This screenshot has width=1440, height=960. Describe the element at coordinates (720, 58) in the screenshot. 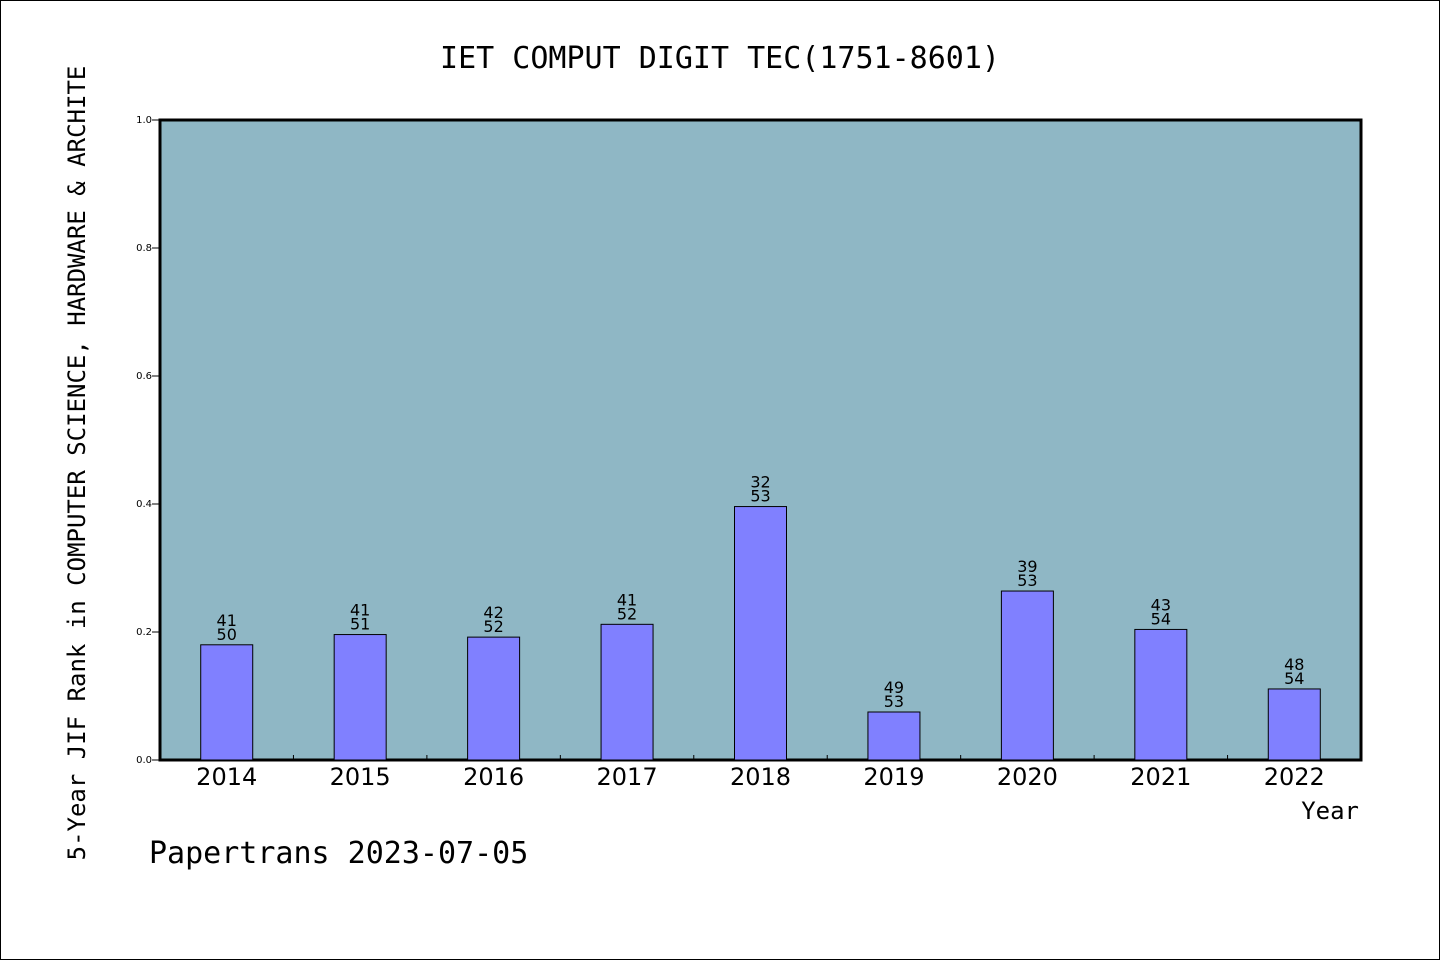

I see `chart-title: IET COMPUT DIGIT TEC(1751-8601)` at that location.